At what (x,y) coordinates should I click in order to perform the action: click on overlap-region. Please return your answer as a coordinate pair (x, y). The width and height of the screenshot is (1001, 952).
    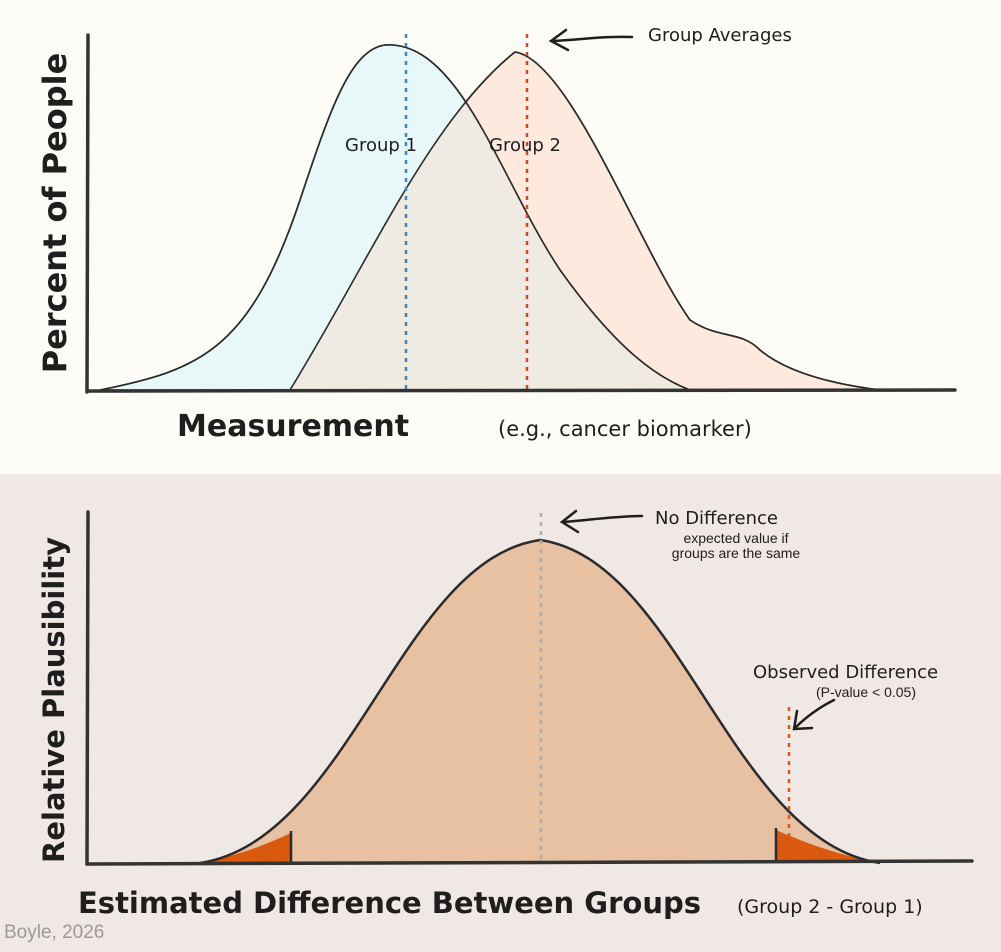
    Looking at the image, I should click on (490, 221).